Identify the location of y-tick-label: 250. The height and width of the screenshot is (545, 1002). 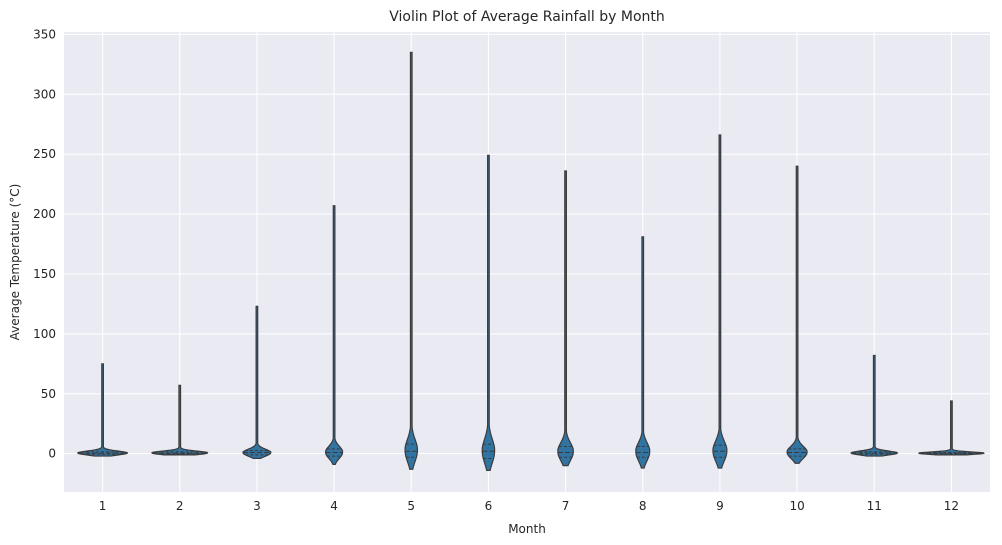
(44, 154).